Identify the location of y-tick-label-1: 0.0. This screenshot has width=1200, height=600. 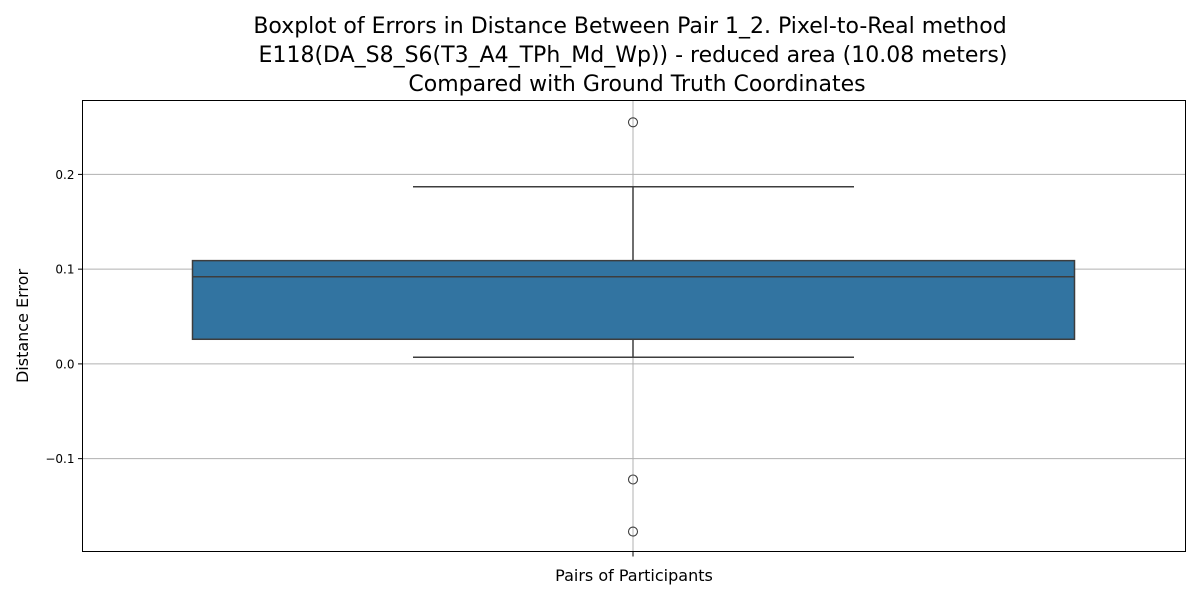
(64, 364).